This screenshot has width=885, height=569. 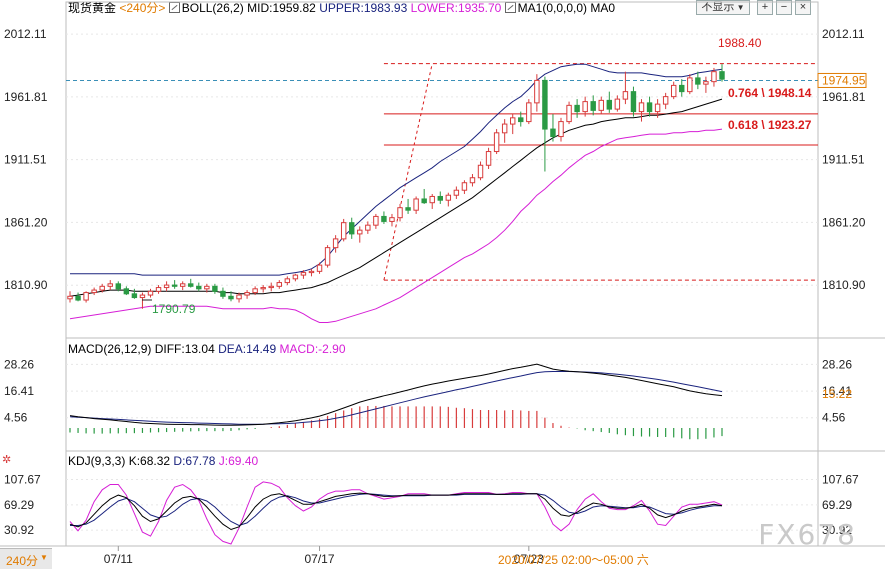 What do you see at coordinates (281, 8) in the screenshot?
I see `boll-mid-value: MID:1959.82` at bounding box center [281, 8].